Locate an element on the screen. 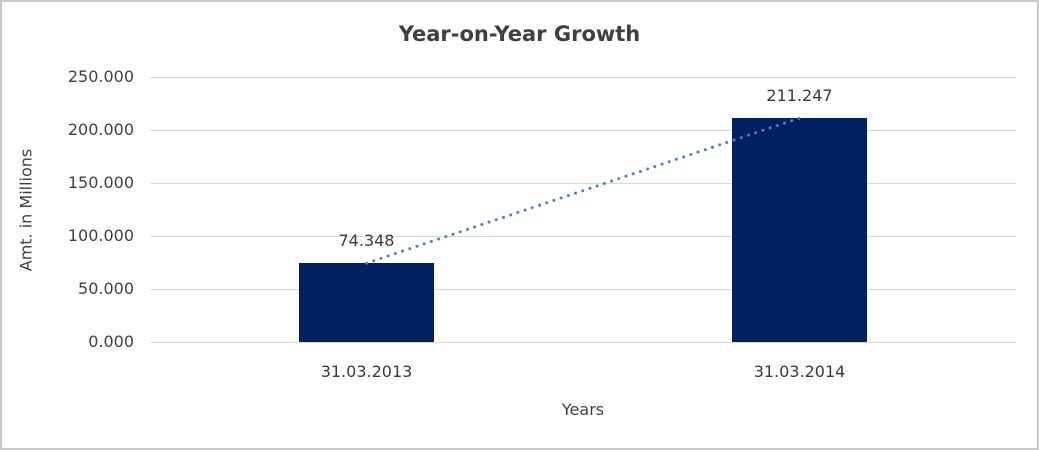 This screenshot has height=450, width=1039. y-tick-label: 50.000 is located at coordinates (106, 288).